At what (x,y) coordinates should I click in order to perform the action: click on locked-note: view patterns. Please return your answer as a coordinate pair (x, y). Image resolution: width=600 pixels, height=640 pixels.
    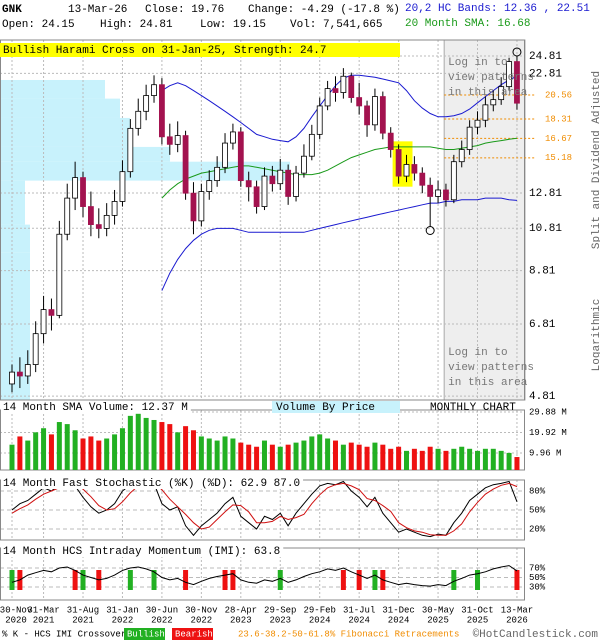
    Looking at the image, I should click on (491, 78).